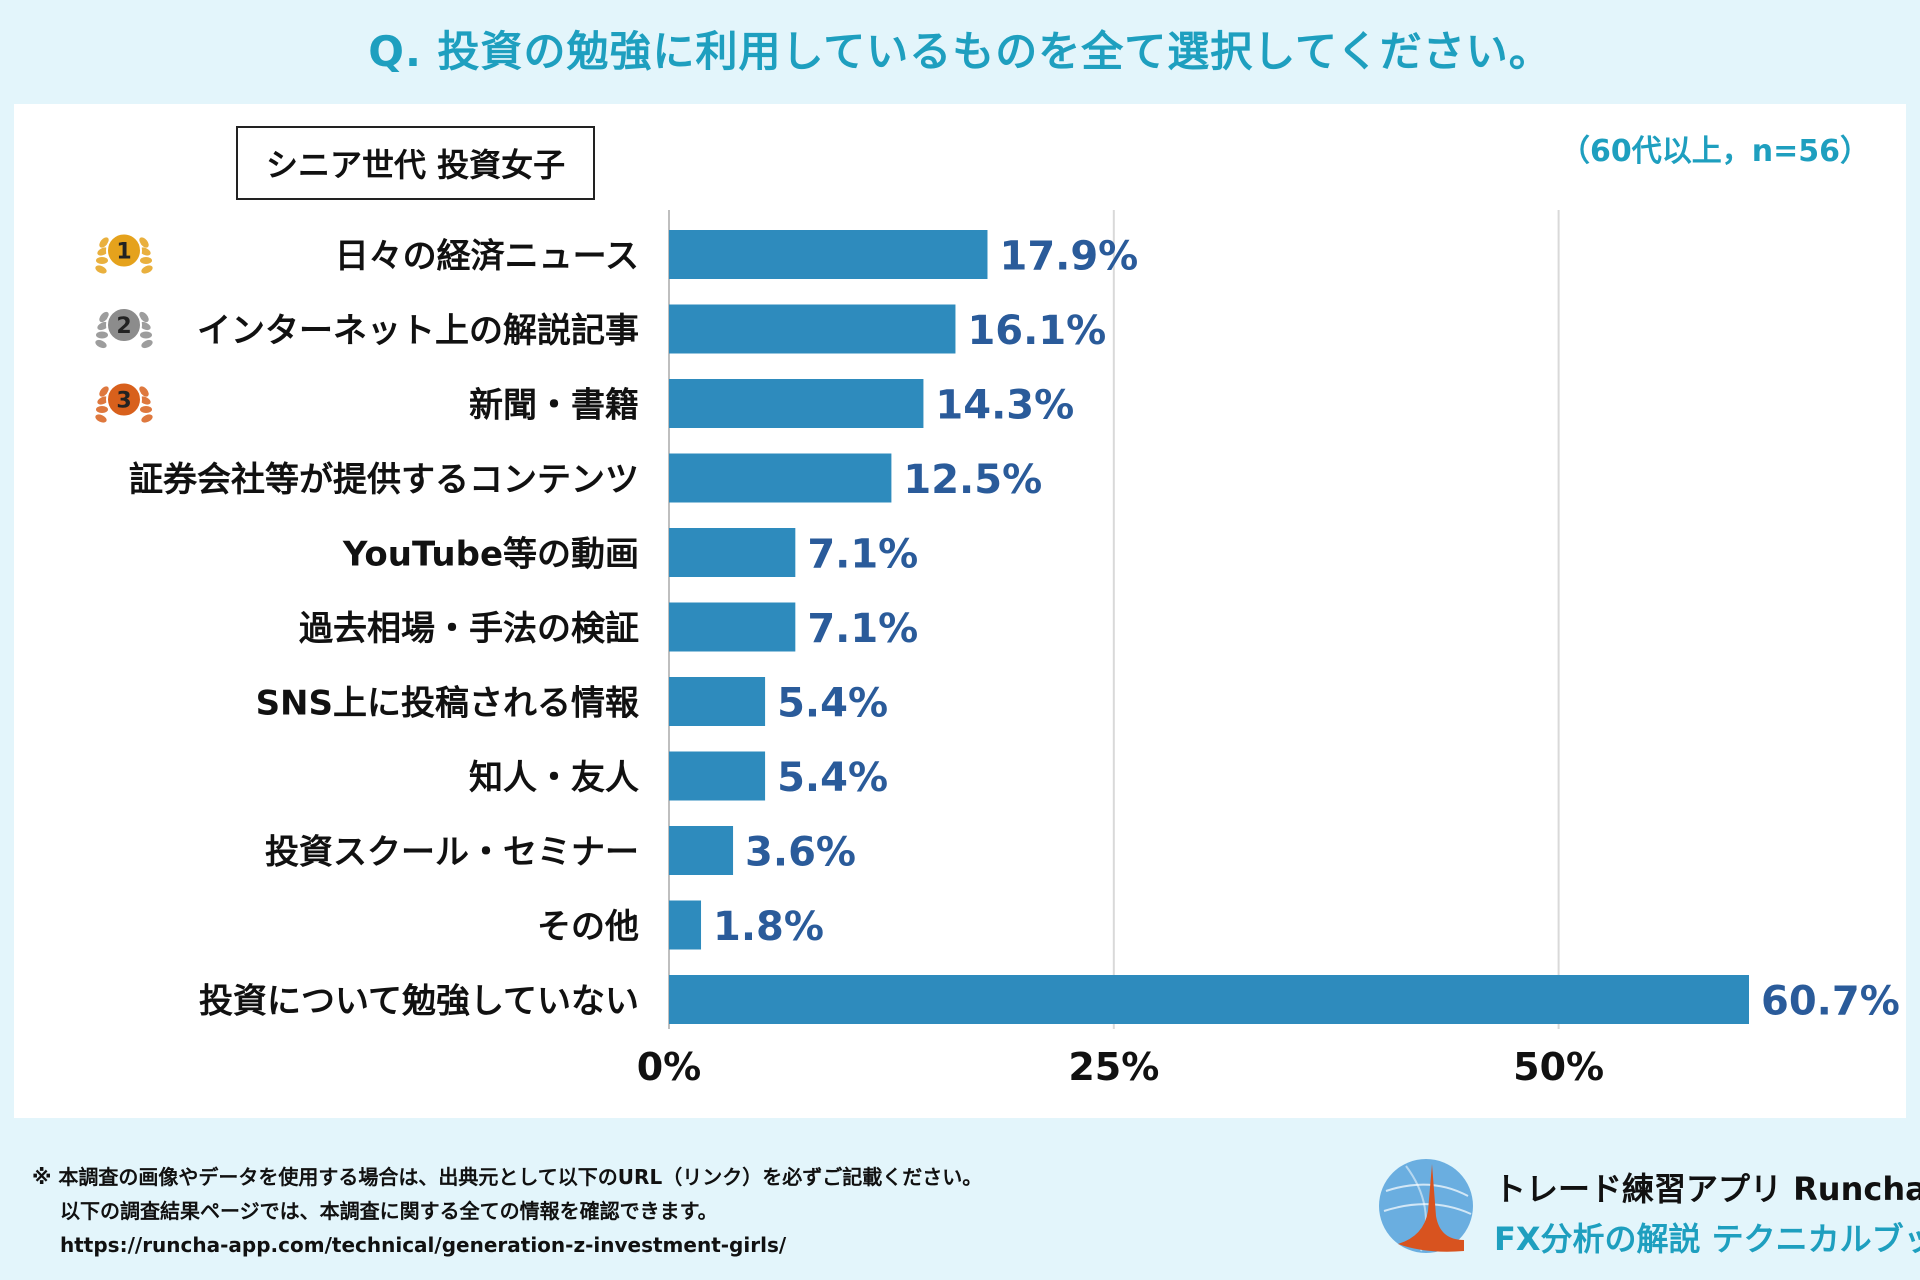 This screenshot has width=1920, height=1280. Describe the element at coordinates (389, 1211) in the screenshot. I see `footer-line-2: 以下の調査結果ページでは、本調査に関する全ての情報を確認できます。` at that location.